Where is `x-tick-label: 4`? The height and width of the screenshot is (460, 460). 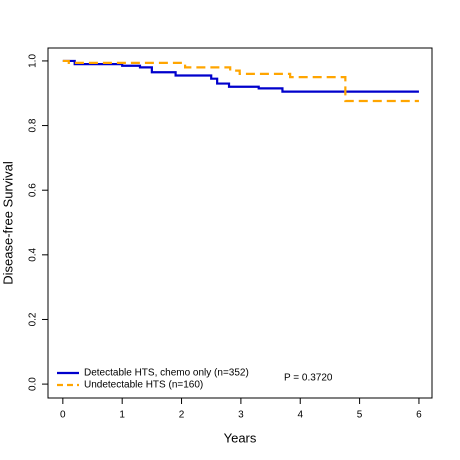
x-tick-label: 4 is located at coordinates (300, 415).